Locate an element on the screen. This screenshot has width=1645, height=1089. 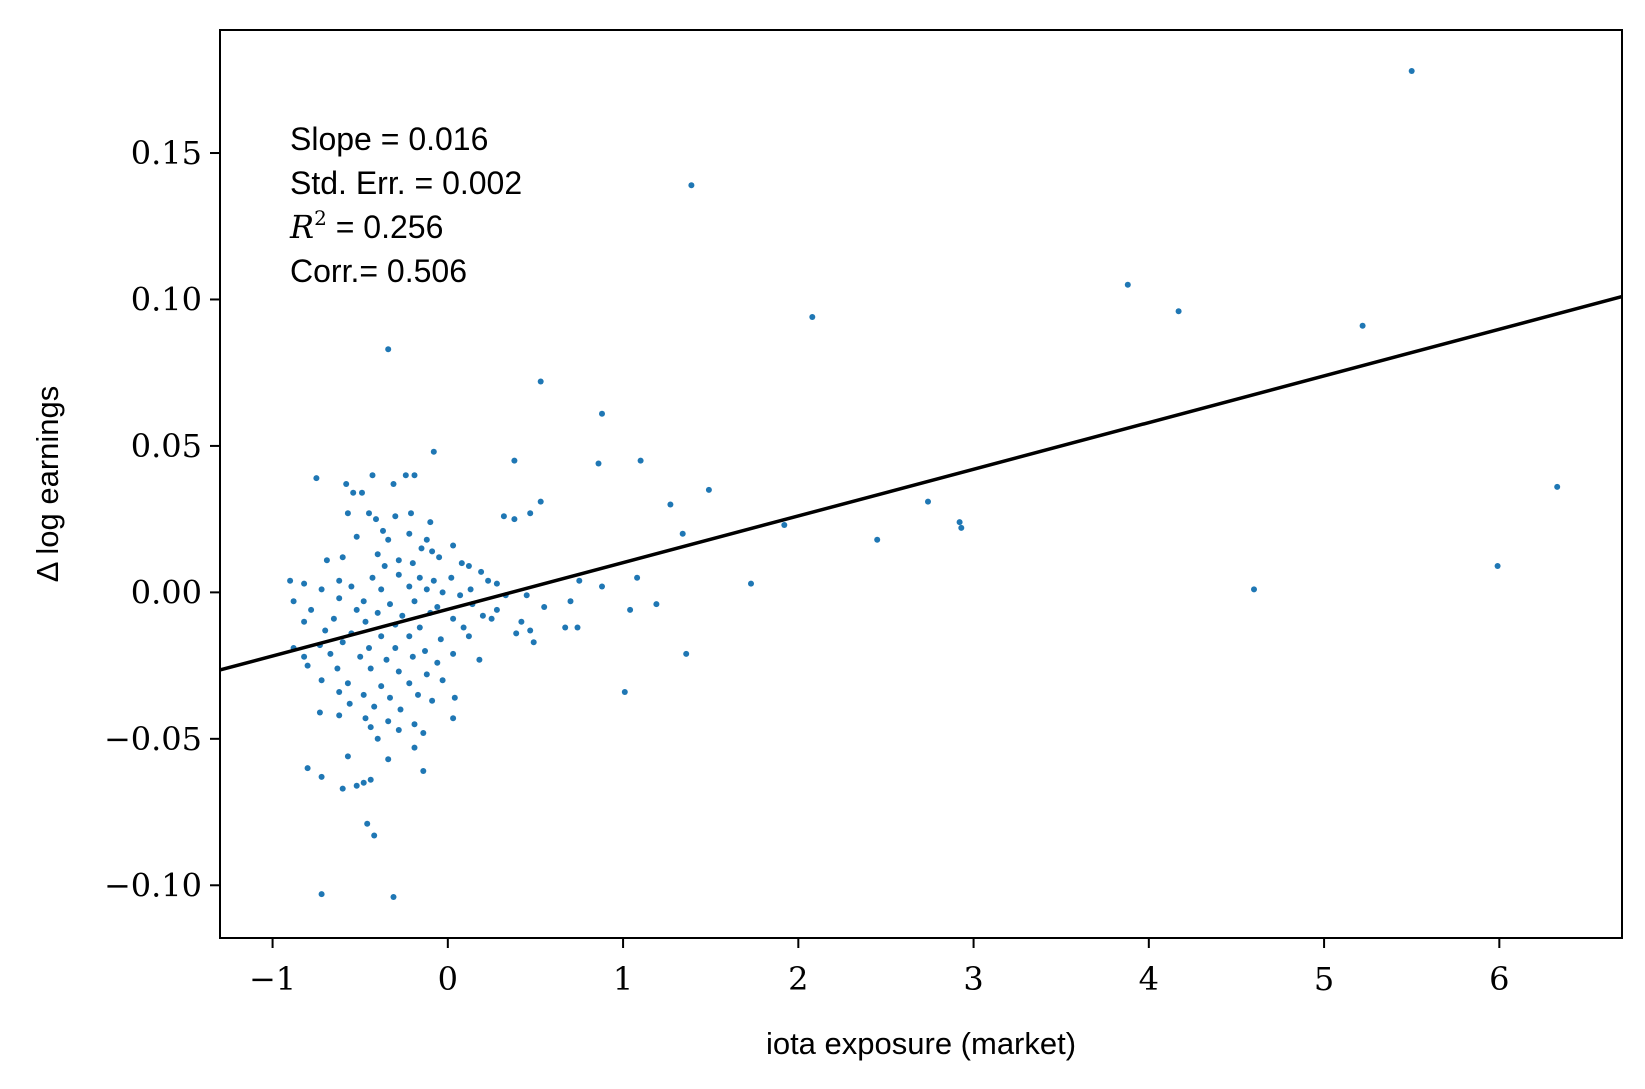
x-tick-label: 2 is located at coordinates (798, 979).